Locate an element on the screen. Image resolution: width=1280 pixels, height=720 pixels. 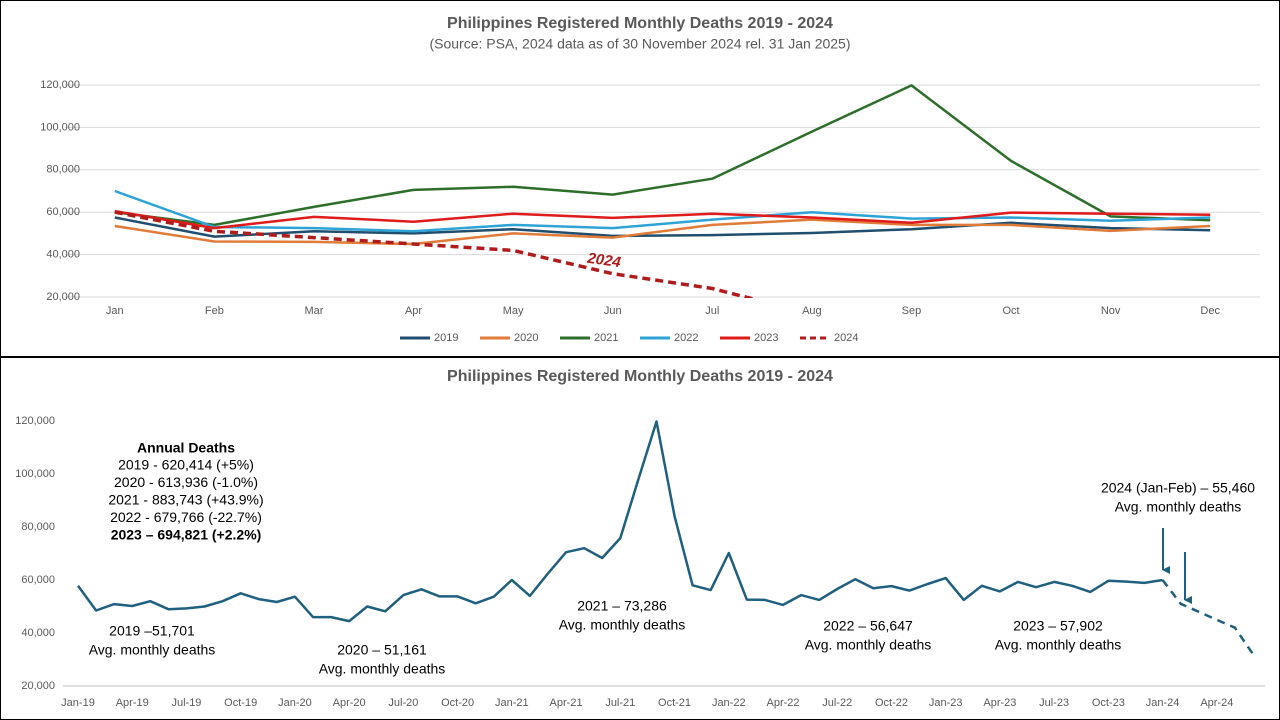
x-tick-label: Jun is located at coordinates (613, 311).